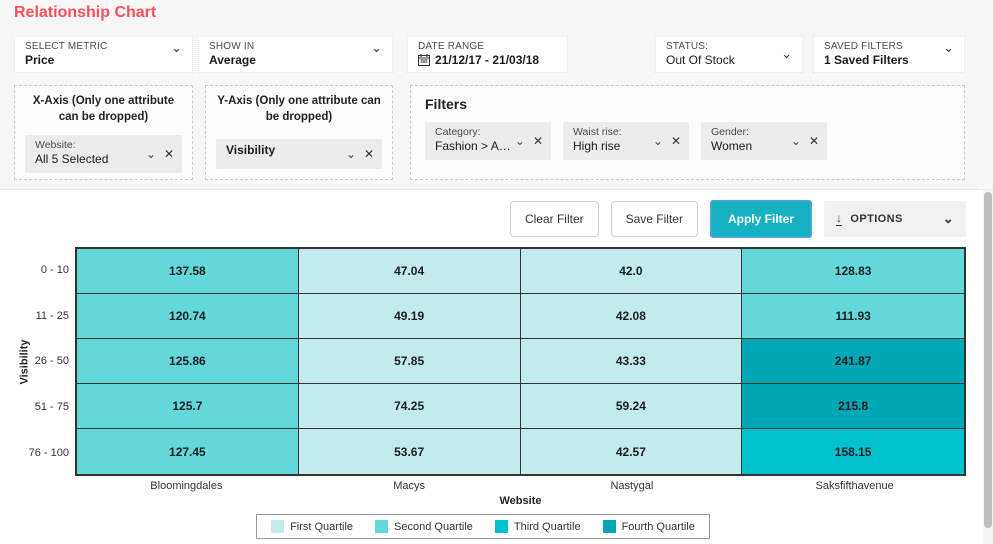 Image resolution: width=993 pixels, height=544 pixels. I want to click on legend-label: Second Quartile, so click(433, 526).